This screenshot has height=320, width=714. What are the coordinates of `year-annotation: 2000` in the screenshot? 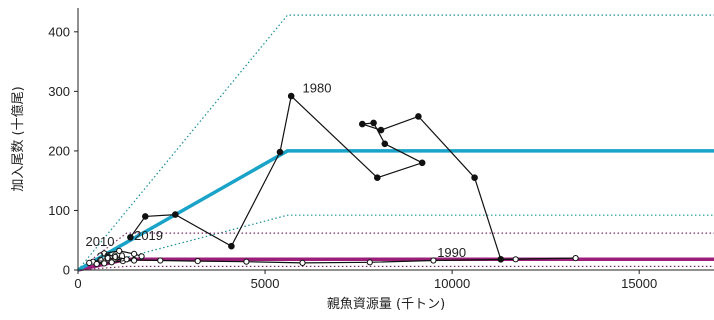 It's located at (111, 257).